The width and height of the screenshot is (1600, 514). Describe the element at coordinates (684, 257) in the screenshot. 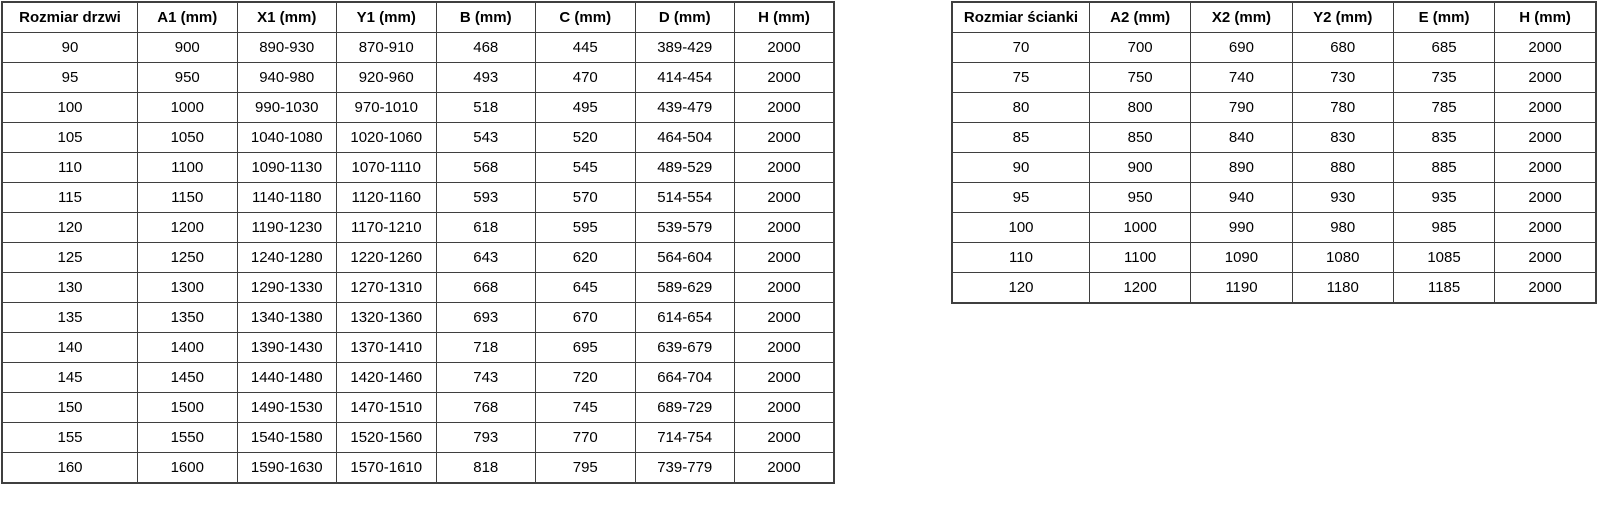

I see `table-cell: 564-604` at that location.